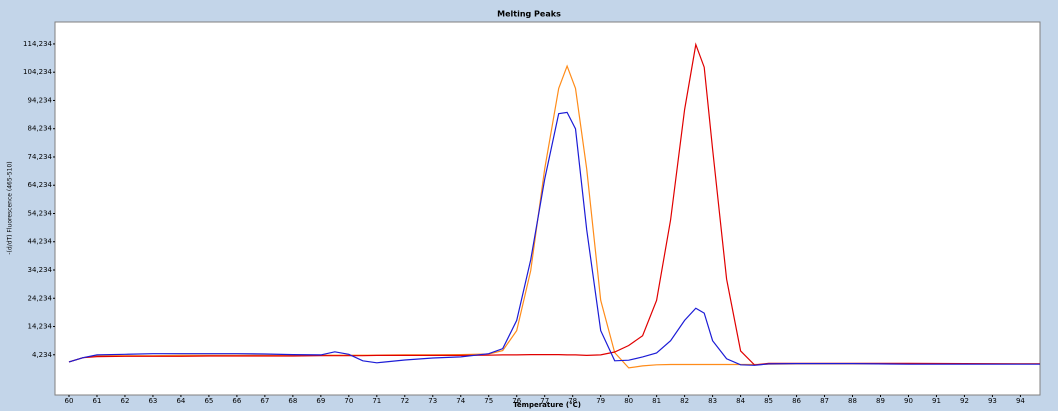 The height and width of the screenshot is (411, 1058). I want to click on y-tick-label: 24,234, so click(40, 298).